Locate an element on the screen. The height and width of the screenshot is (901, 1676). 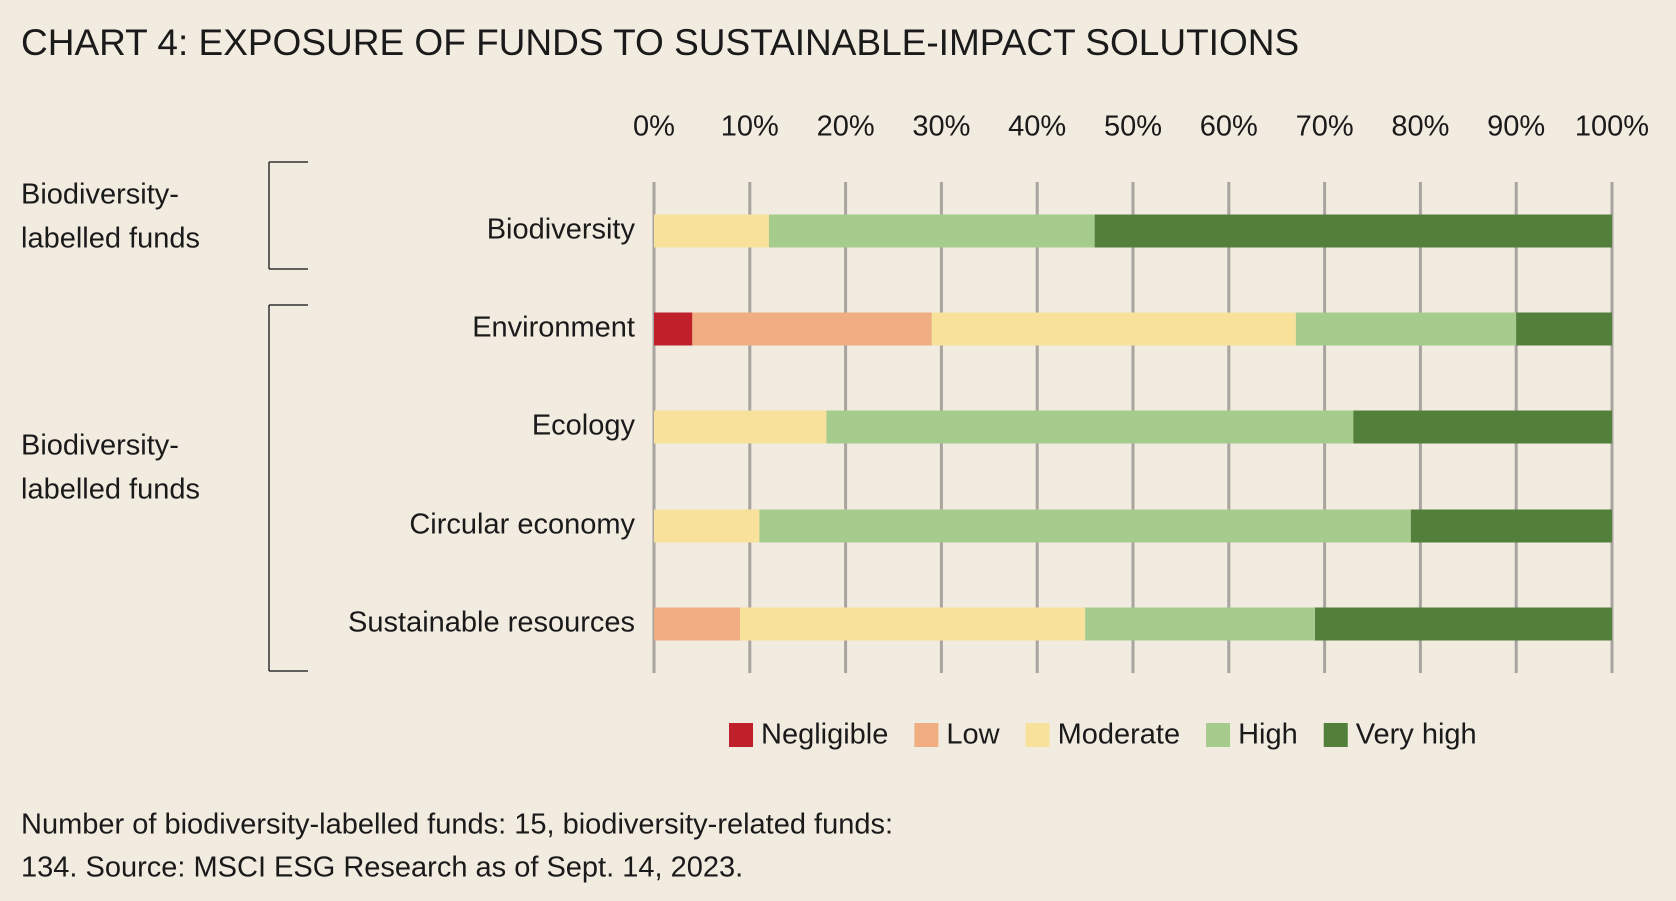
x-tick-label: 80% is located at coordinates (1420, 127).